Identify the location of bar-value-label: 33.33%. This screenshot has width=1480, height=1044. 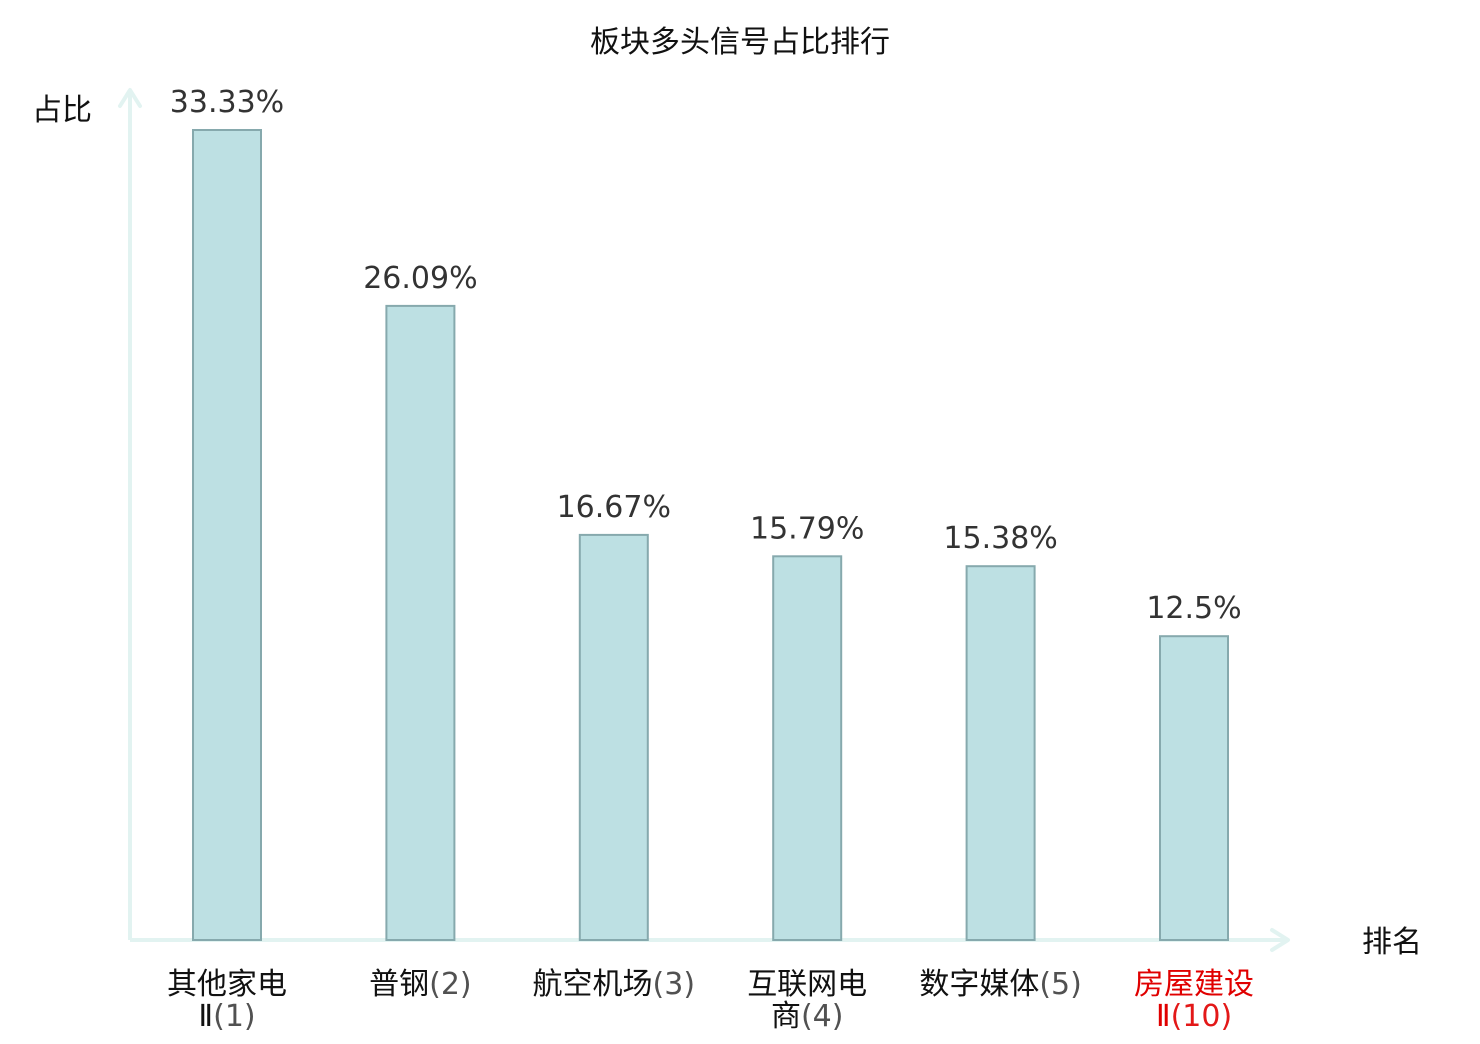
(227, 102).